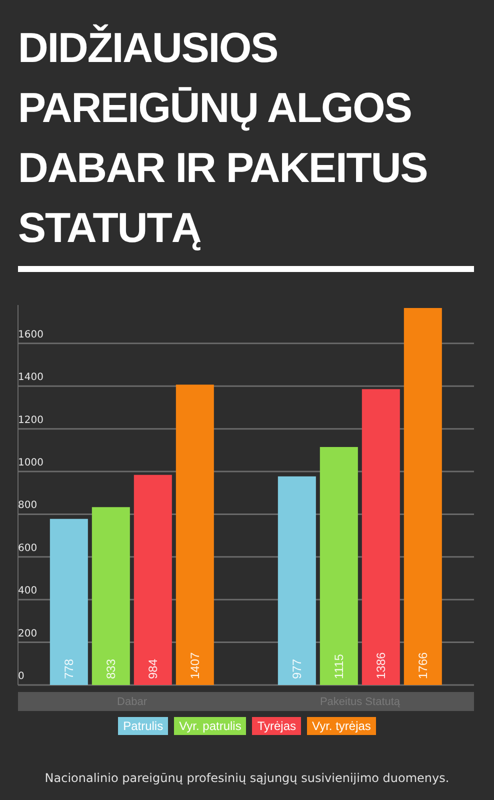 The image size is (494, 800). What do you see at coordinates (31, 420) in the screenshot?
I see `y-tick-label: 1200` at bounding box center [31, 420].